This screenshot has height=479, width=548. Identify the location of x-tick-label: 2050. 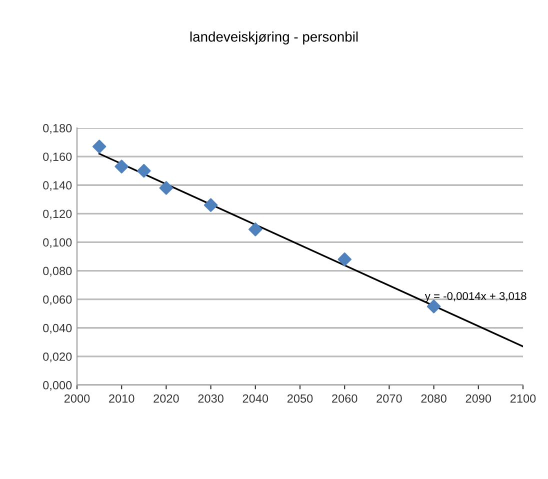
(300, 398).